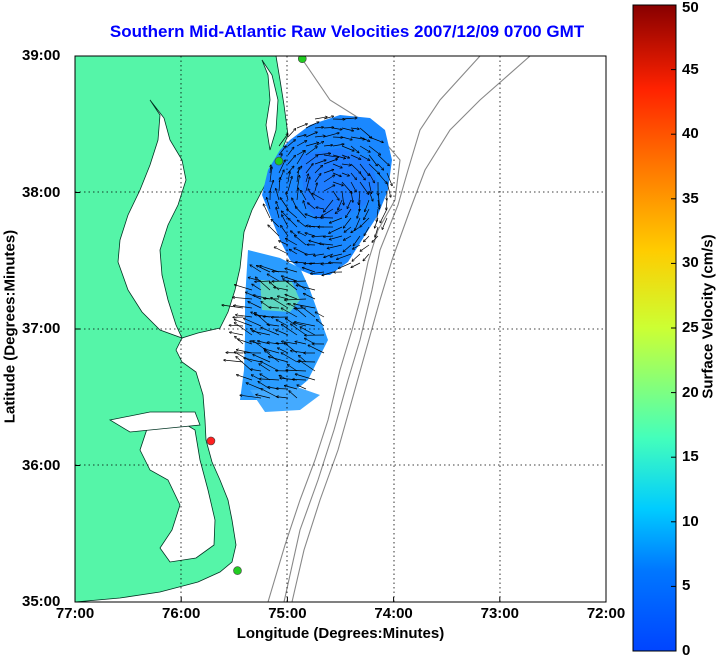 This screenshot has width=724, height=659. Describe the element at coordinates (287, 613) in the screenshot. I see `x-tick-label: 75:00` at that location.